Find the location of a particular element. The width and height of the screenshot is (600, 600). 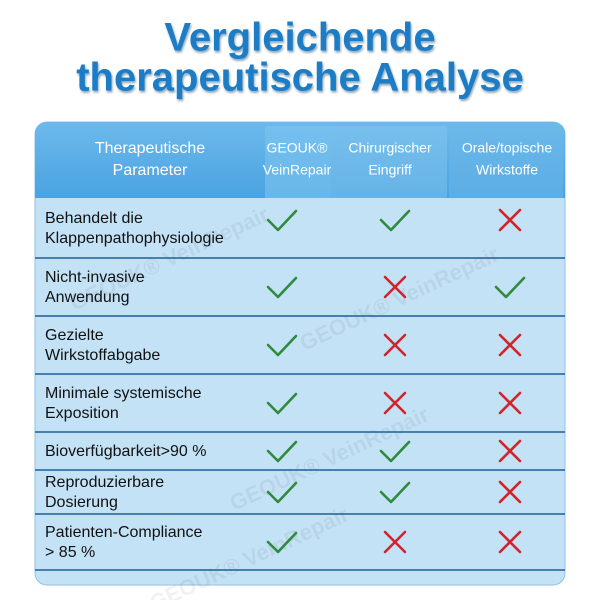

row-label: Reproduzierbare is located at coordinates (104, 482).